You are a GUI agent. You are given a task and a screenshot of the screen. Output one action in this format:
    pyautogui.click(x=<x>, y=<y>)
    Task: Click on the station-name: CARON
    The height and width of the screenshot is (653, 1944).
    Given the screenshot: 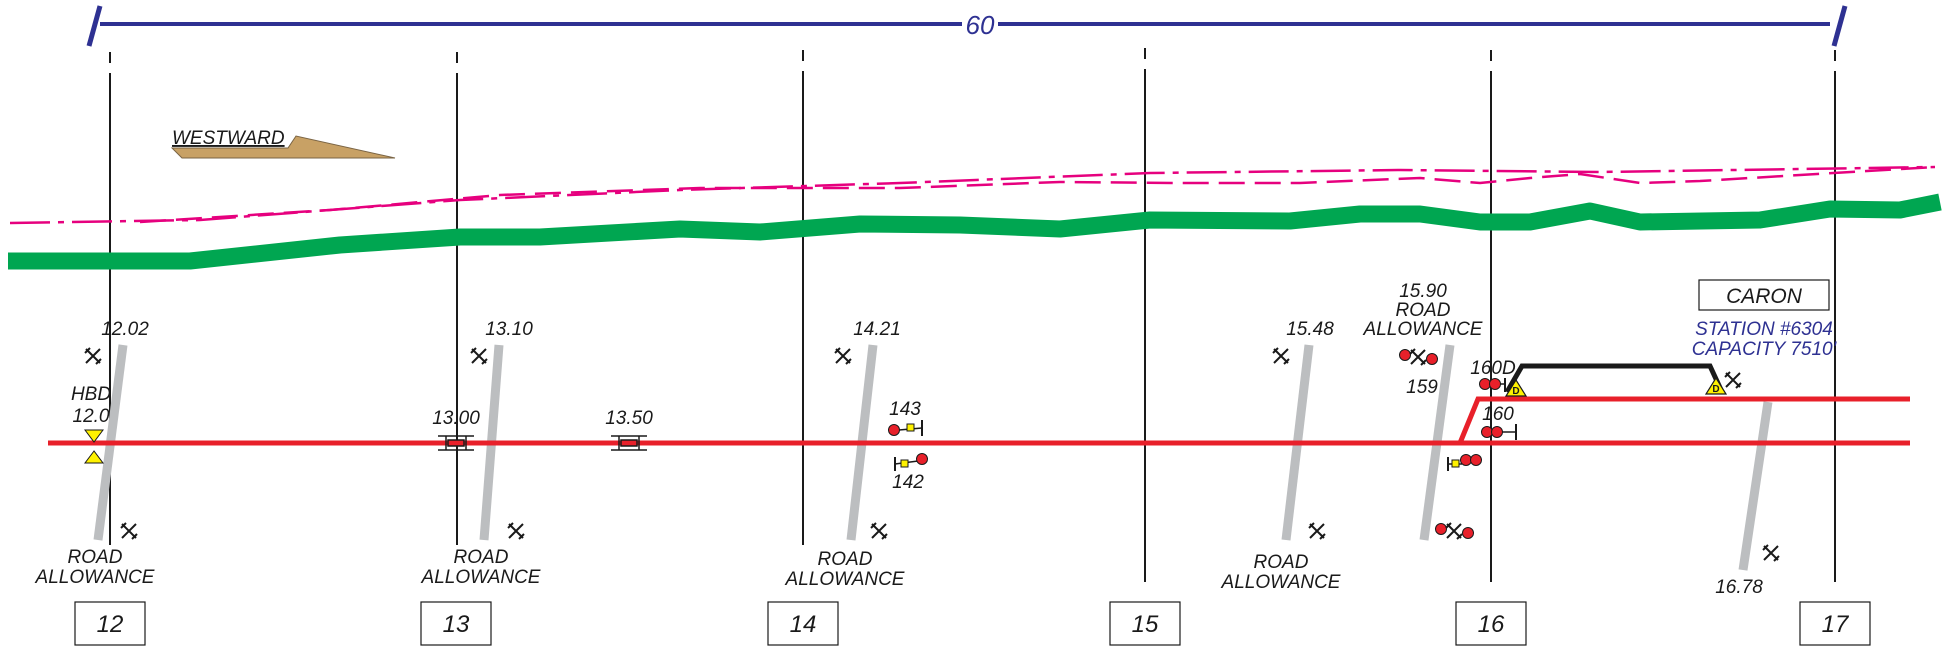 What is the action you would take?
    pyautogui.click(x=1764, y=296)
    